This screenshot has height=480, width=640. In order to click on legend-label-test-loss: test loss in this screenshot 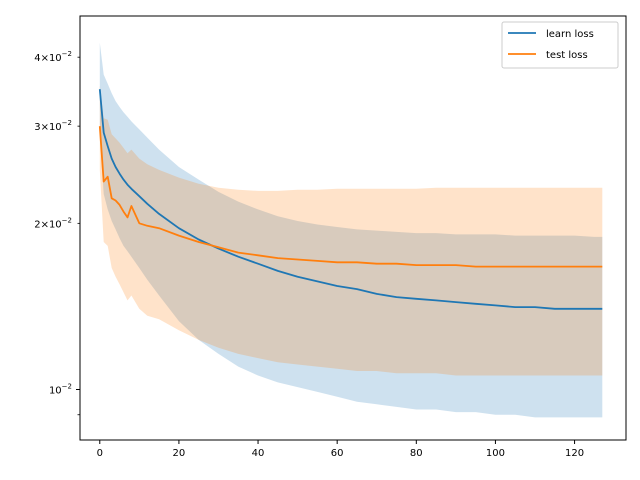, I will do `click(567, 55)`.